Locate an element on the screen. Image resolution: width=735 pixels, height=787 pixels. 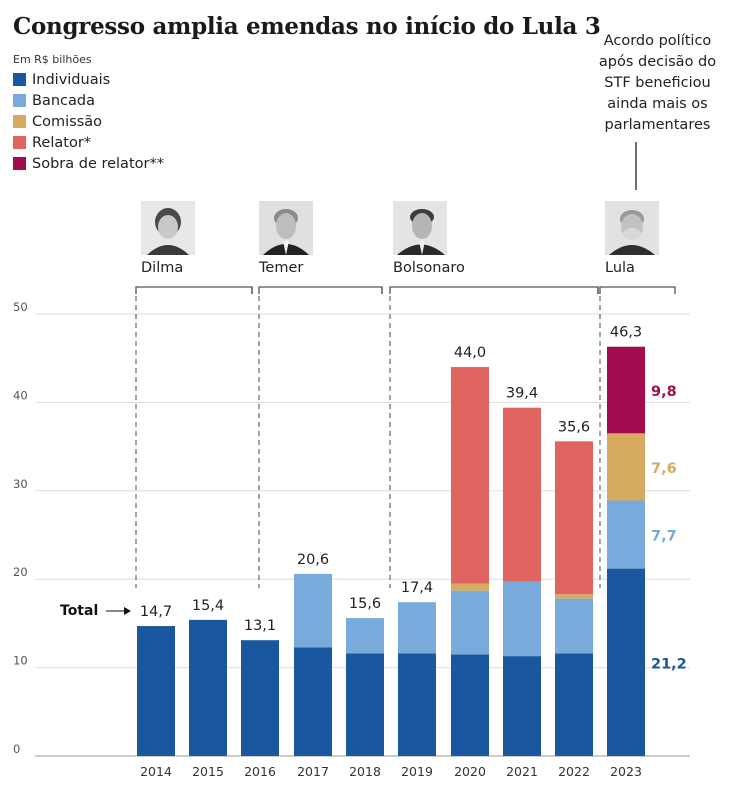
bar-total-label: 46,3 is located at coordinates (626, 333).